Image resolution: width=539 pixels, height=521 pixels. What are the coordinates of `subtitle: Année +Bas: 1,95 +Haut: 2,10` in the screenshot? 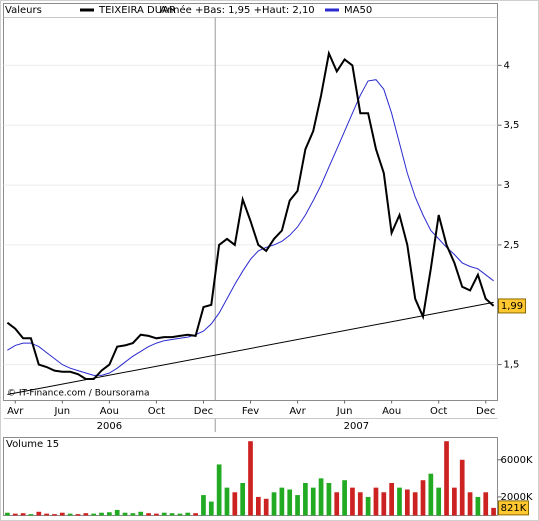 It's located at (237, 10).